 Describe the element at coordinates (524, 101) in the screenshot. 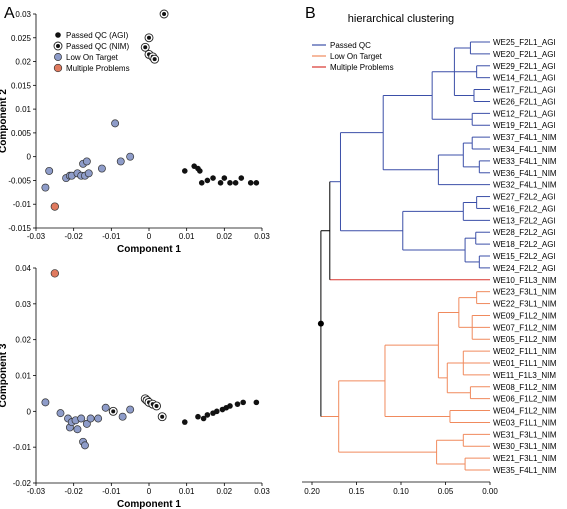

I see `leaf-label: WE26_F2L1_AGI` at that location.